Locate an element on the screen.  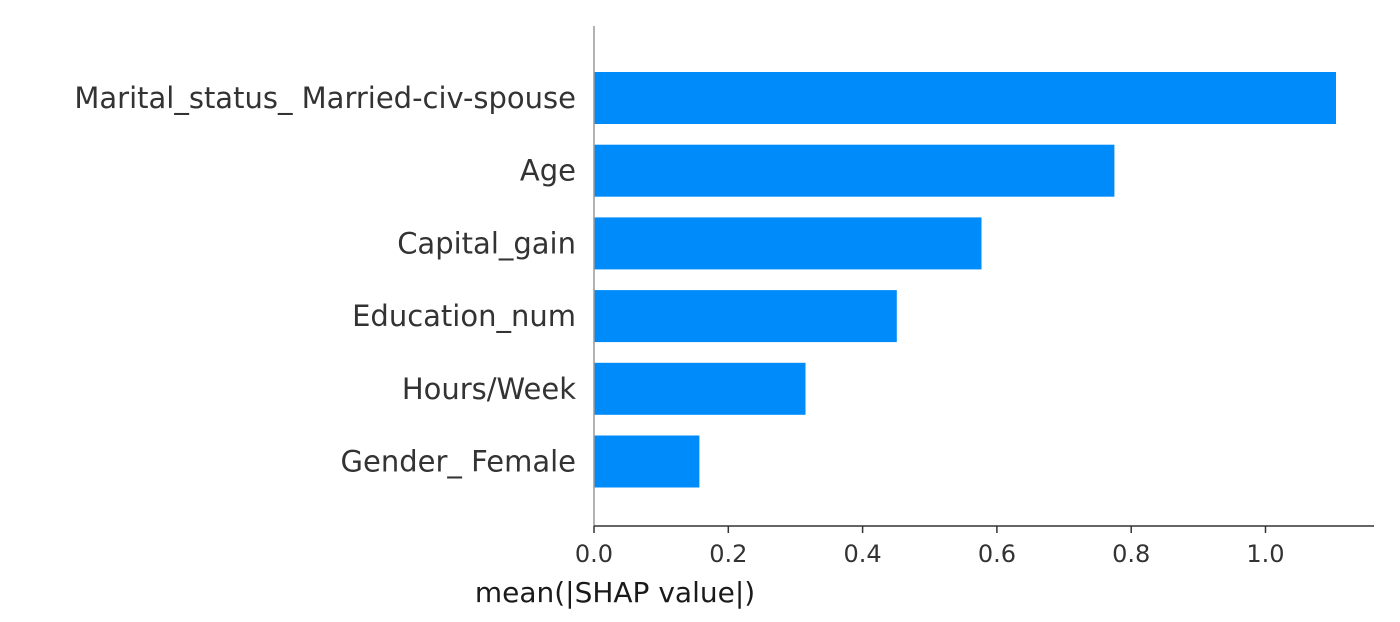
x-tick-label-0: 0.0 is located at coordinates (594, 554).